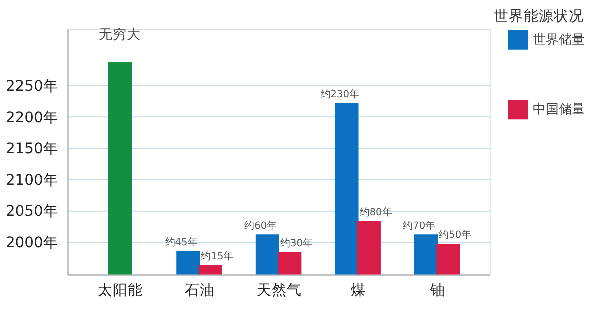  I want to click on data-label: 约70年, so click(419, 226).